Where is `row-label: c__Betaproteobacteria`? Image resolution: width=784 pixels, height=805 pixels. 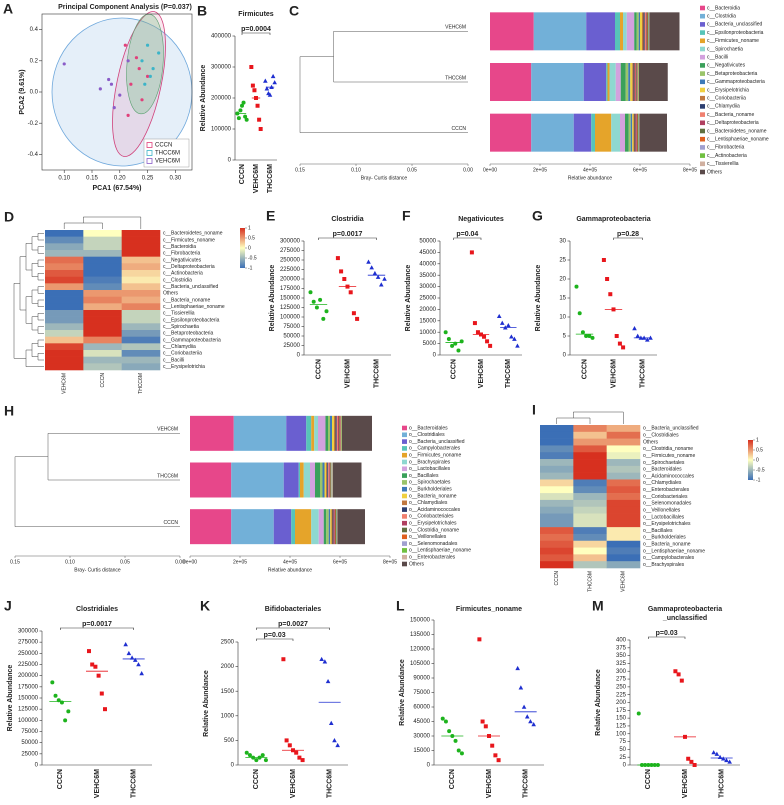 row-label: c__Betaproteobacteria is located at coordinates (188, 334).